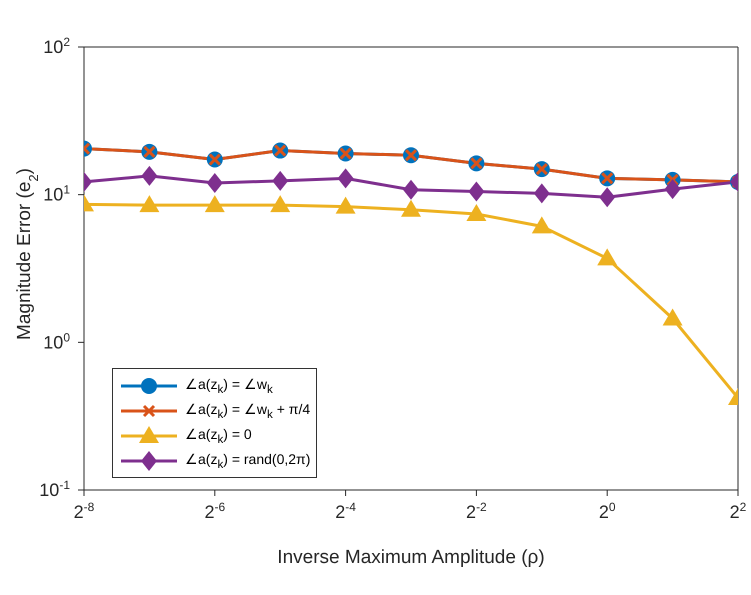  What do you see at coordinates (229, 386) in the screenshot?
I see `legend-label: ∠a(z$_{k}$) = ∠w$_{k}$` at bounding box center [229, 386].